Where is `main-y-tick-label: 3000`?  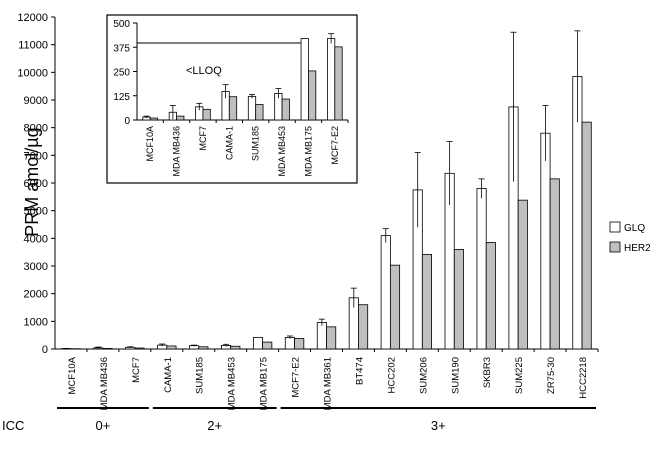 main-y-tick-label: 3000 is located at coordinates (36, 267).